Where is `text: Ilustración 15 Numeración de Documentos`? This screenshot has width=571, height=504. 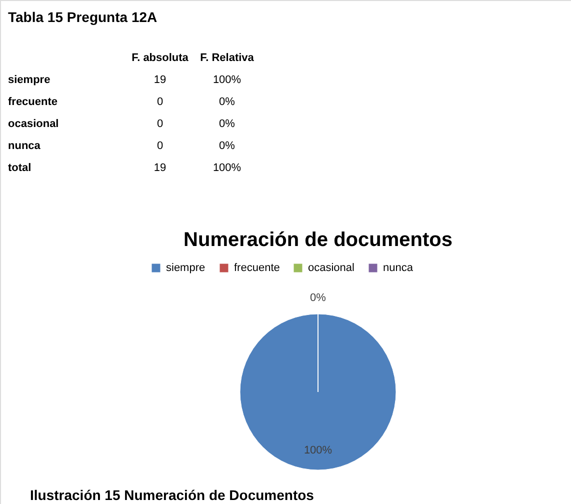 text: Ilustración 15 Numeración de Documentos is located at coordinates (172, 495).